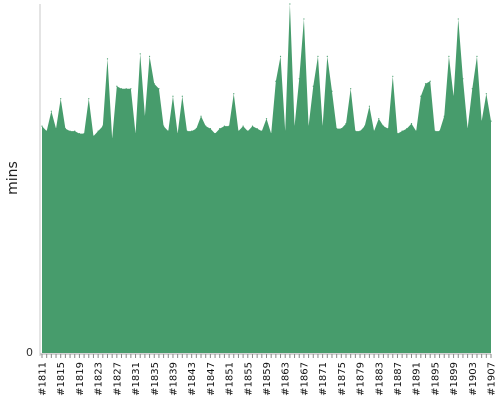  Describe the element at coordinates (398, 379) in the screenshot. I see `x-tick-label: #1887` at that location.